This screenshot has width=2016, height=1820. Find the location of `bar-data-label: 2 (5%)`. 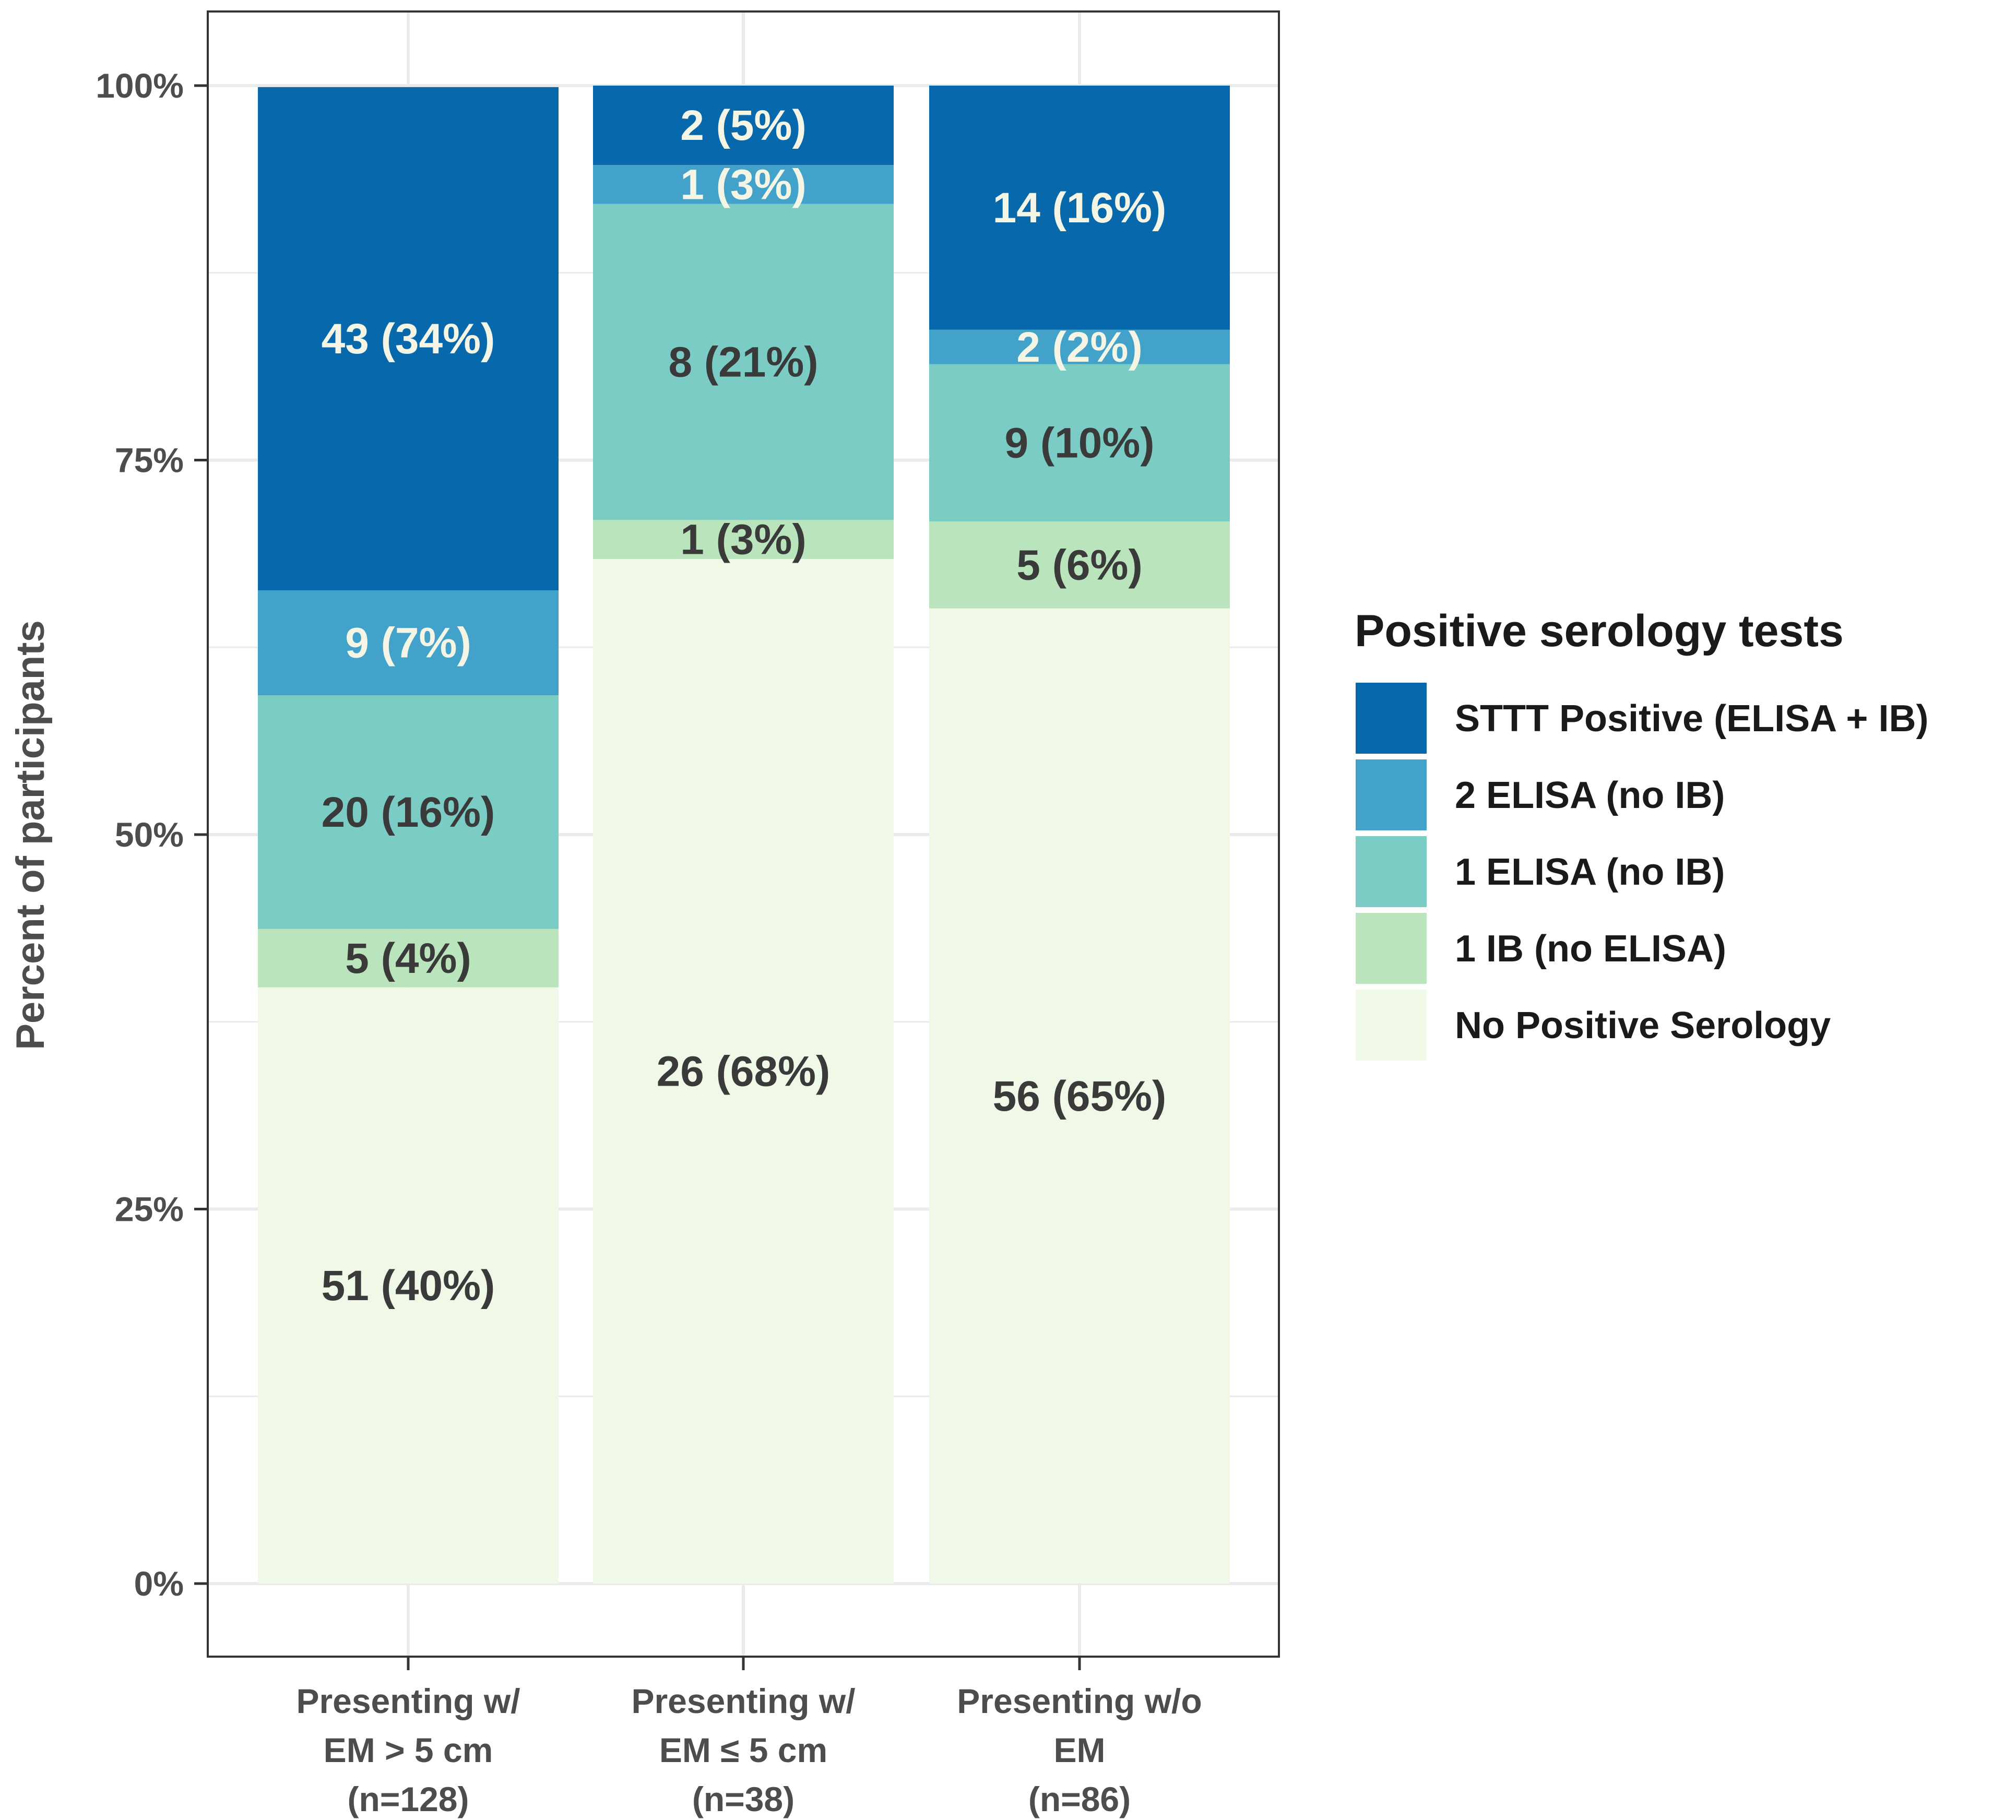

bar-data-label: 2 (5%) is located at coordinates (743, 126).